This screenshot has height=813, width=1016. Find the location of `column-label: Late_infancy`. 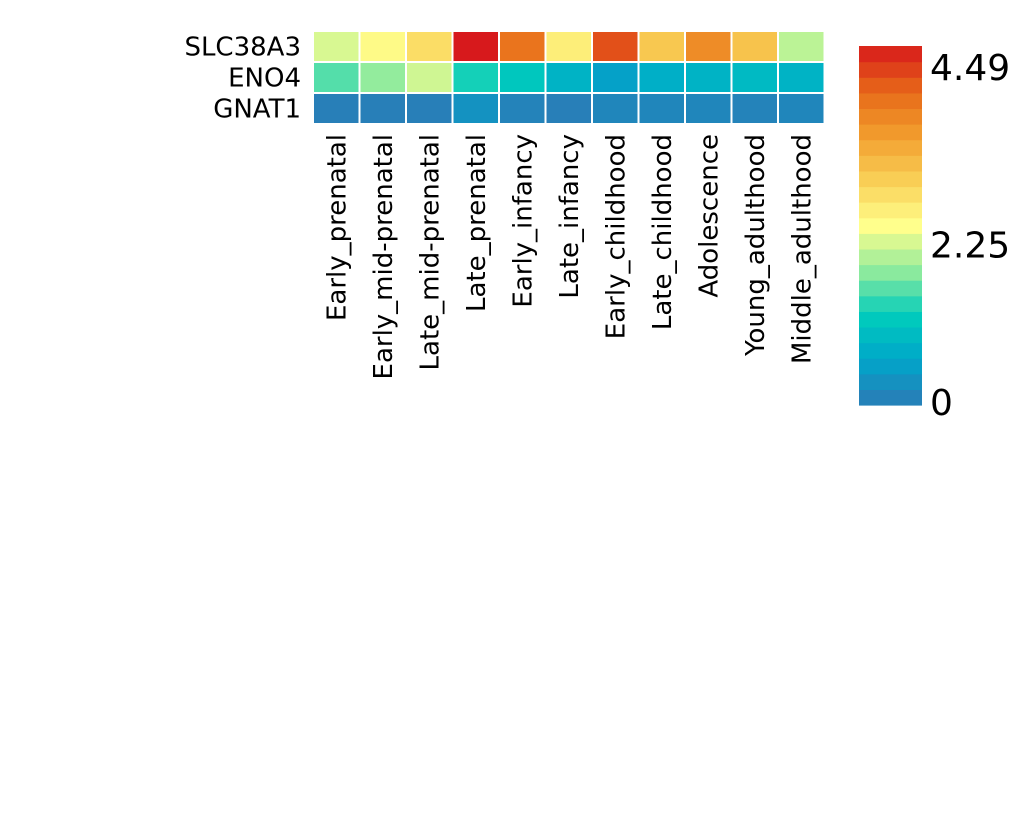

column-label: Late_infancy is located at coordinates (570, 216).